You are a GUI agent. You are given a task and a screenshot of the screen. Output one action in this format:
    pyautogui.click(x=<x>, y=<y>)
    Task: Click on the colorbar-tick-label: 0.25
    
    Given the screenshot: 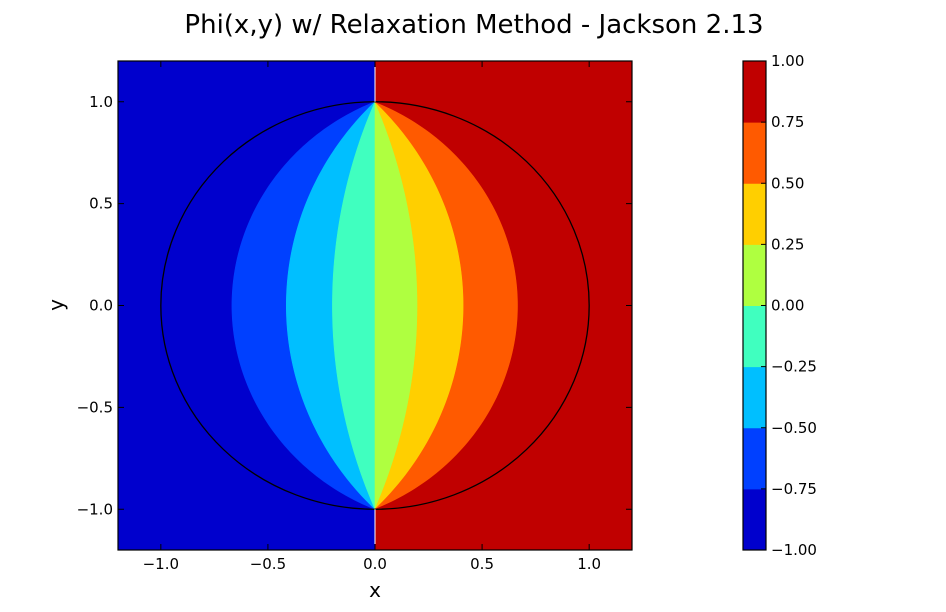 What is the action you would take?
    pyautogui.click(x=787, y=244)
    